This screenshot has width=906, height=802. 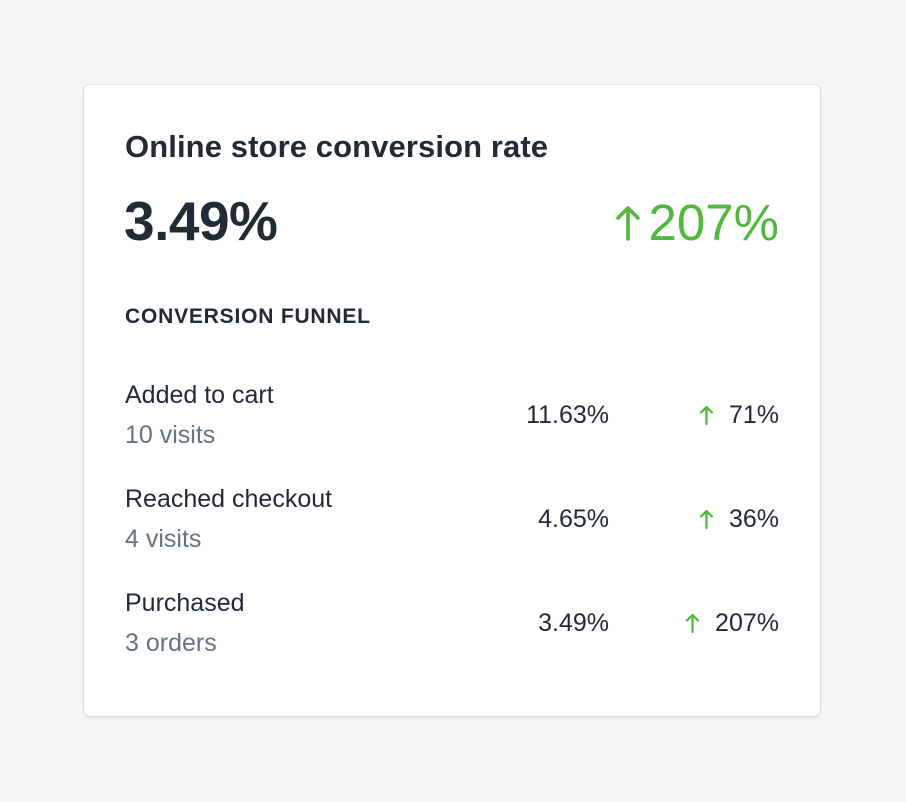 I want to click on funnel-step-rate: 3.49%, so click(x=573, y=623).